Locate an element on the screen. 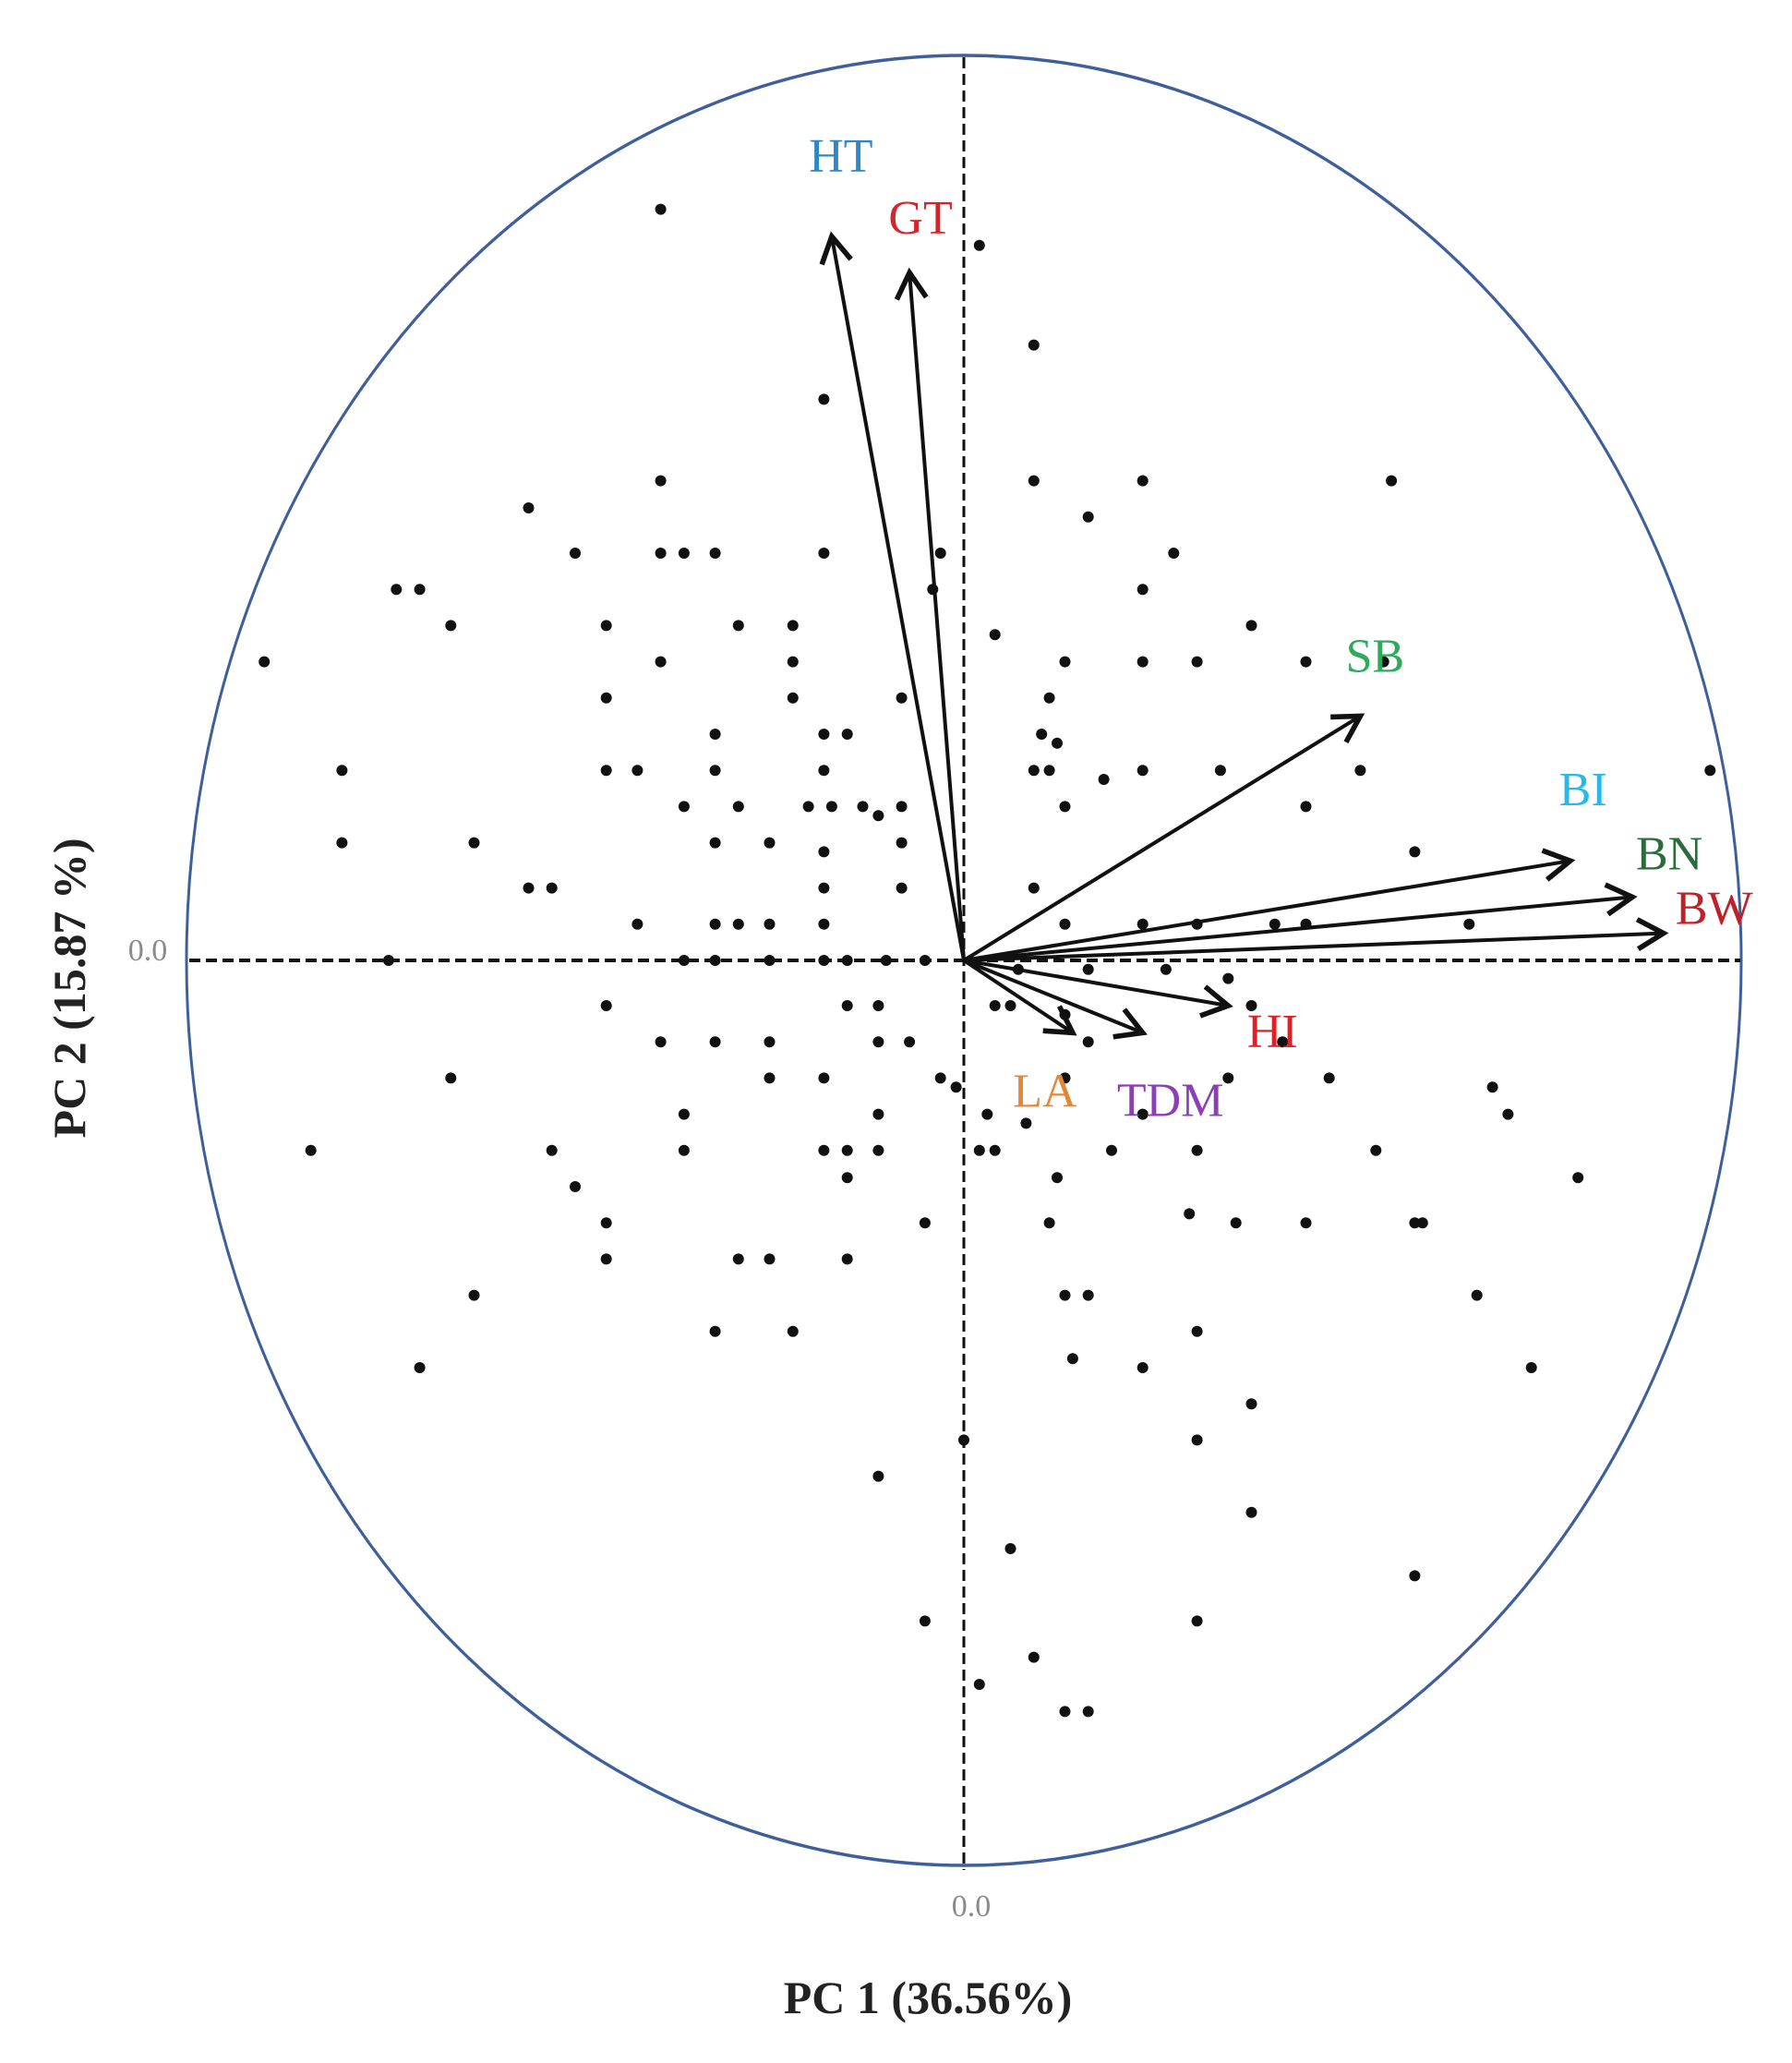 The height and width of the screenshot is (2063, 1792). y-axis-title: PC 2 (15.87 %) is located at coordinates (69, 988).